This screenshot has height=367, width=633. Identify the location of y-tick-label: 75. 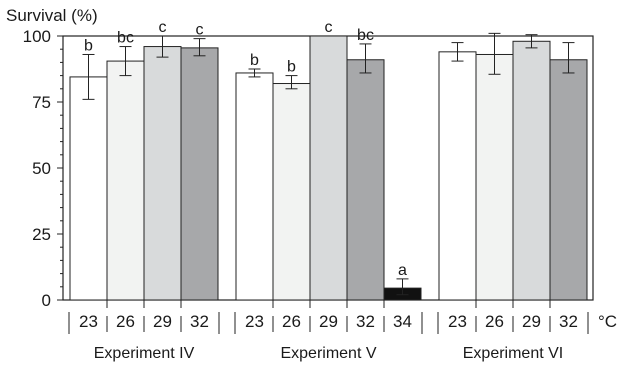
(41, 102).